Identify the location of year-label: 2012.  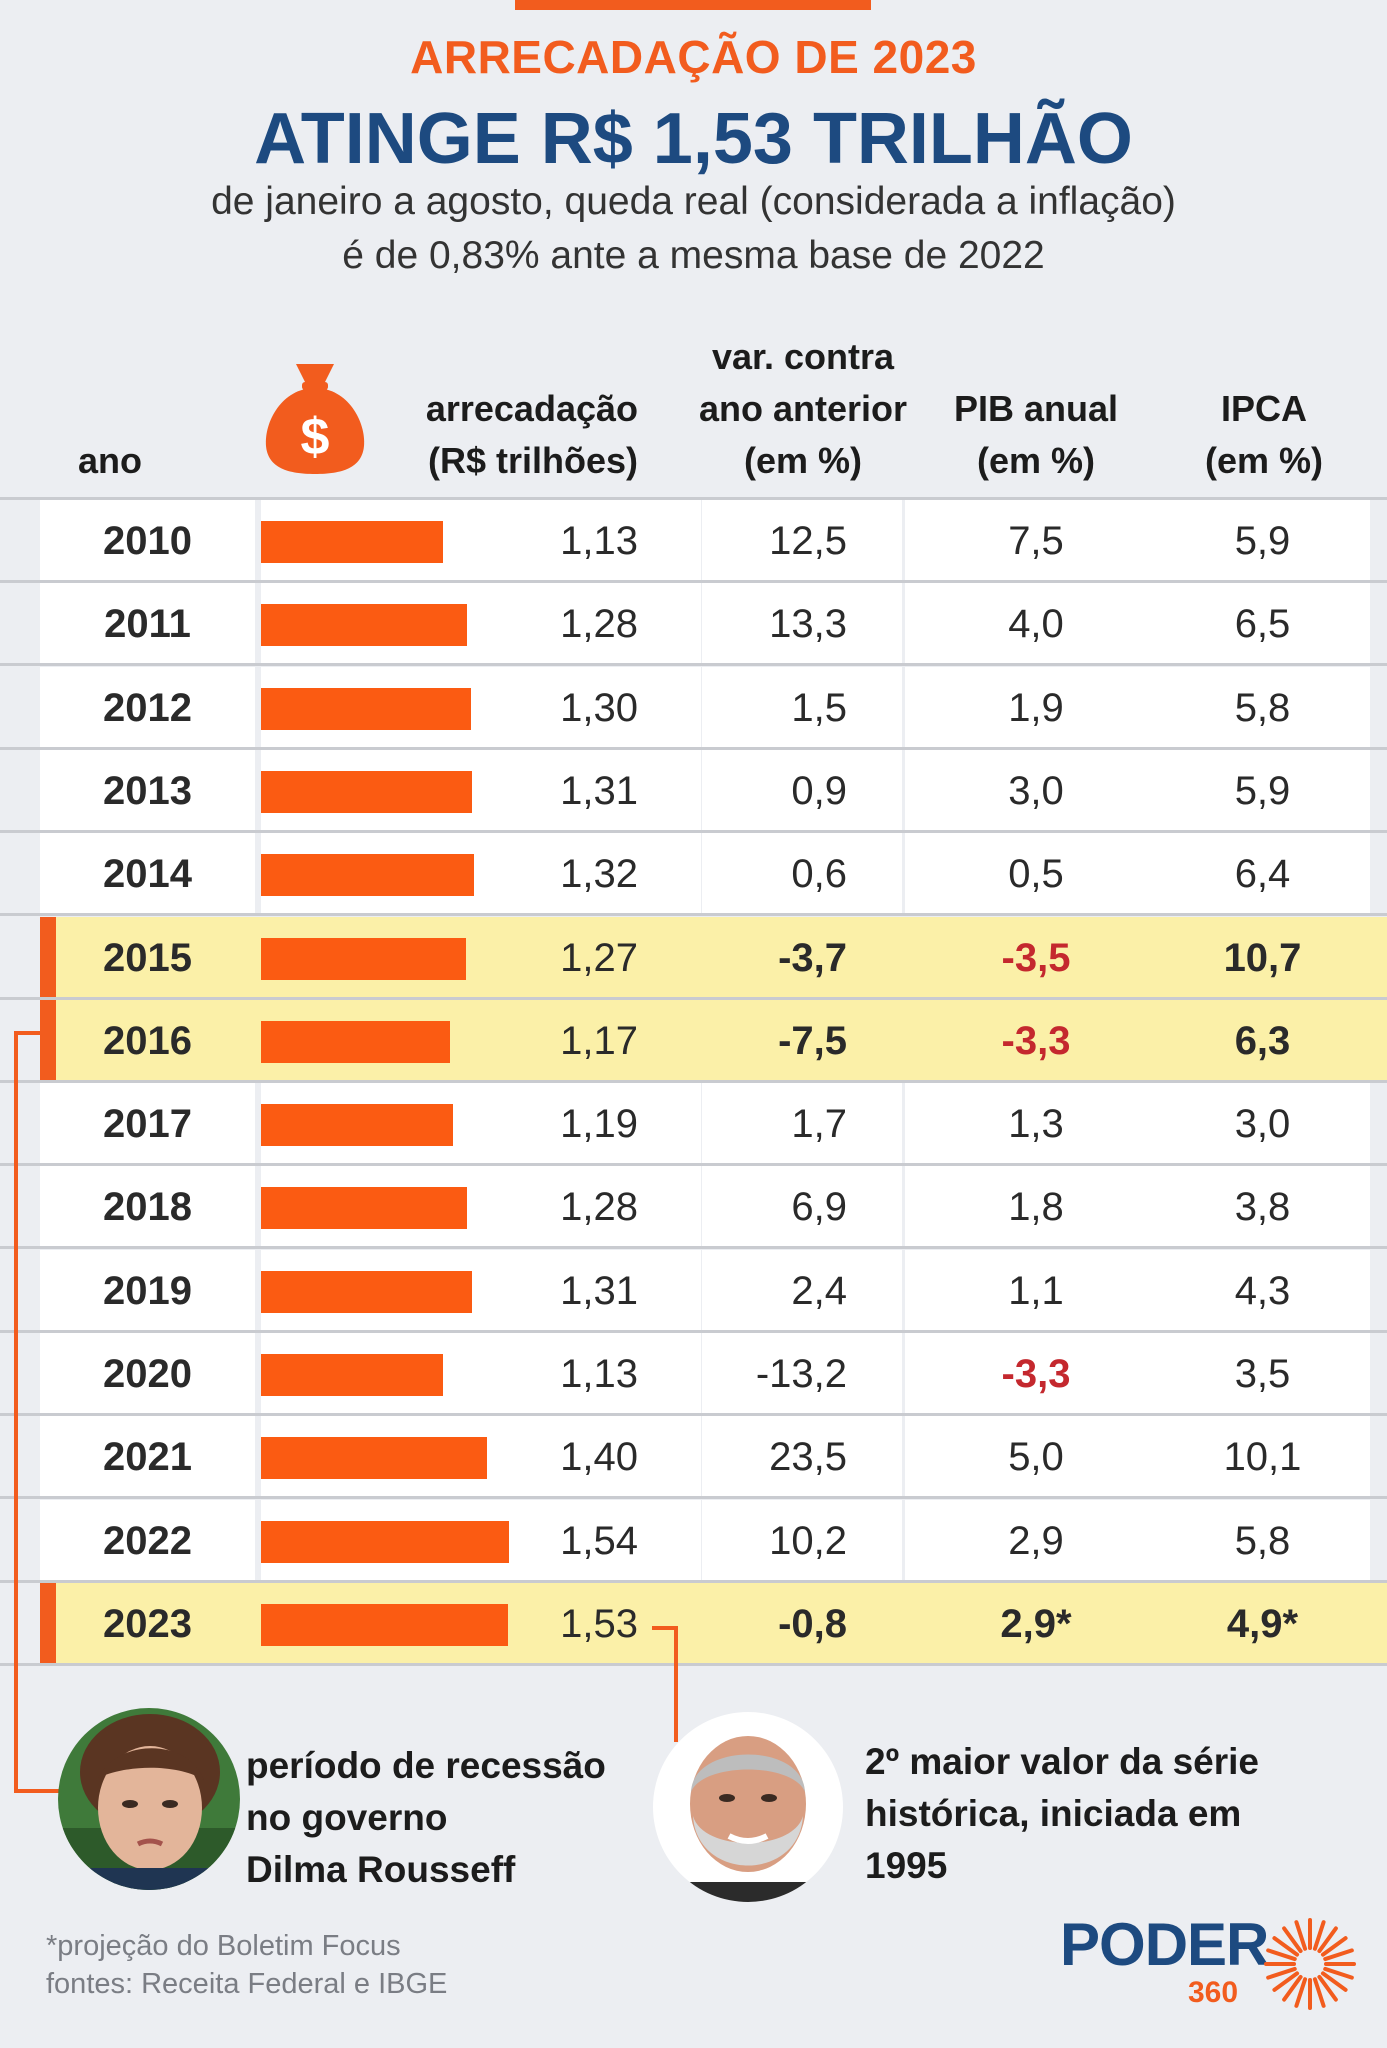
(147, 708).